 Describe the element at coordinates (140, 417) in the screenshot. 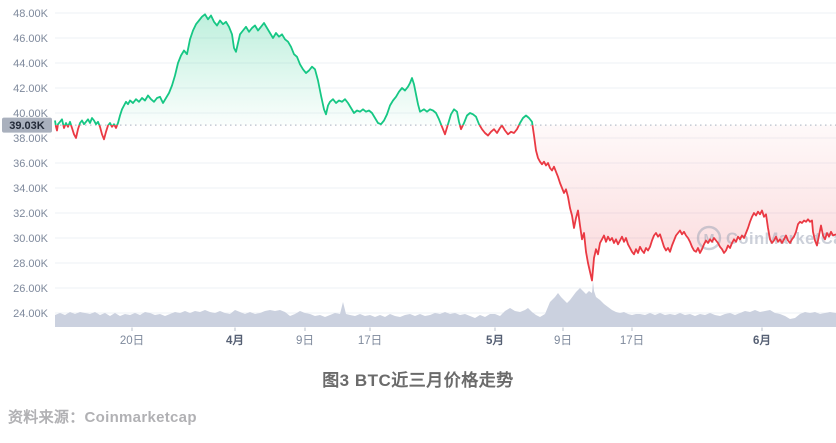

I see `source-name: Coinmarketcap` at that location.